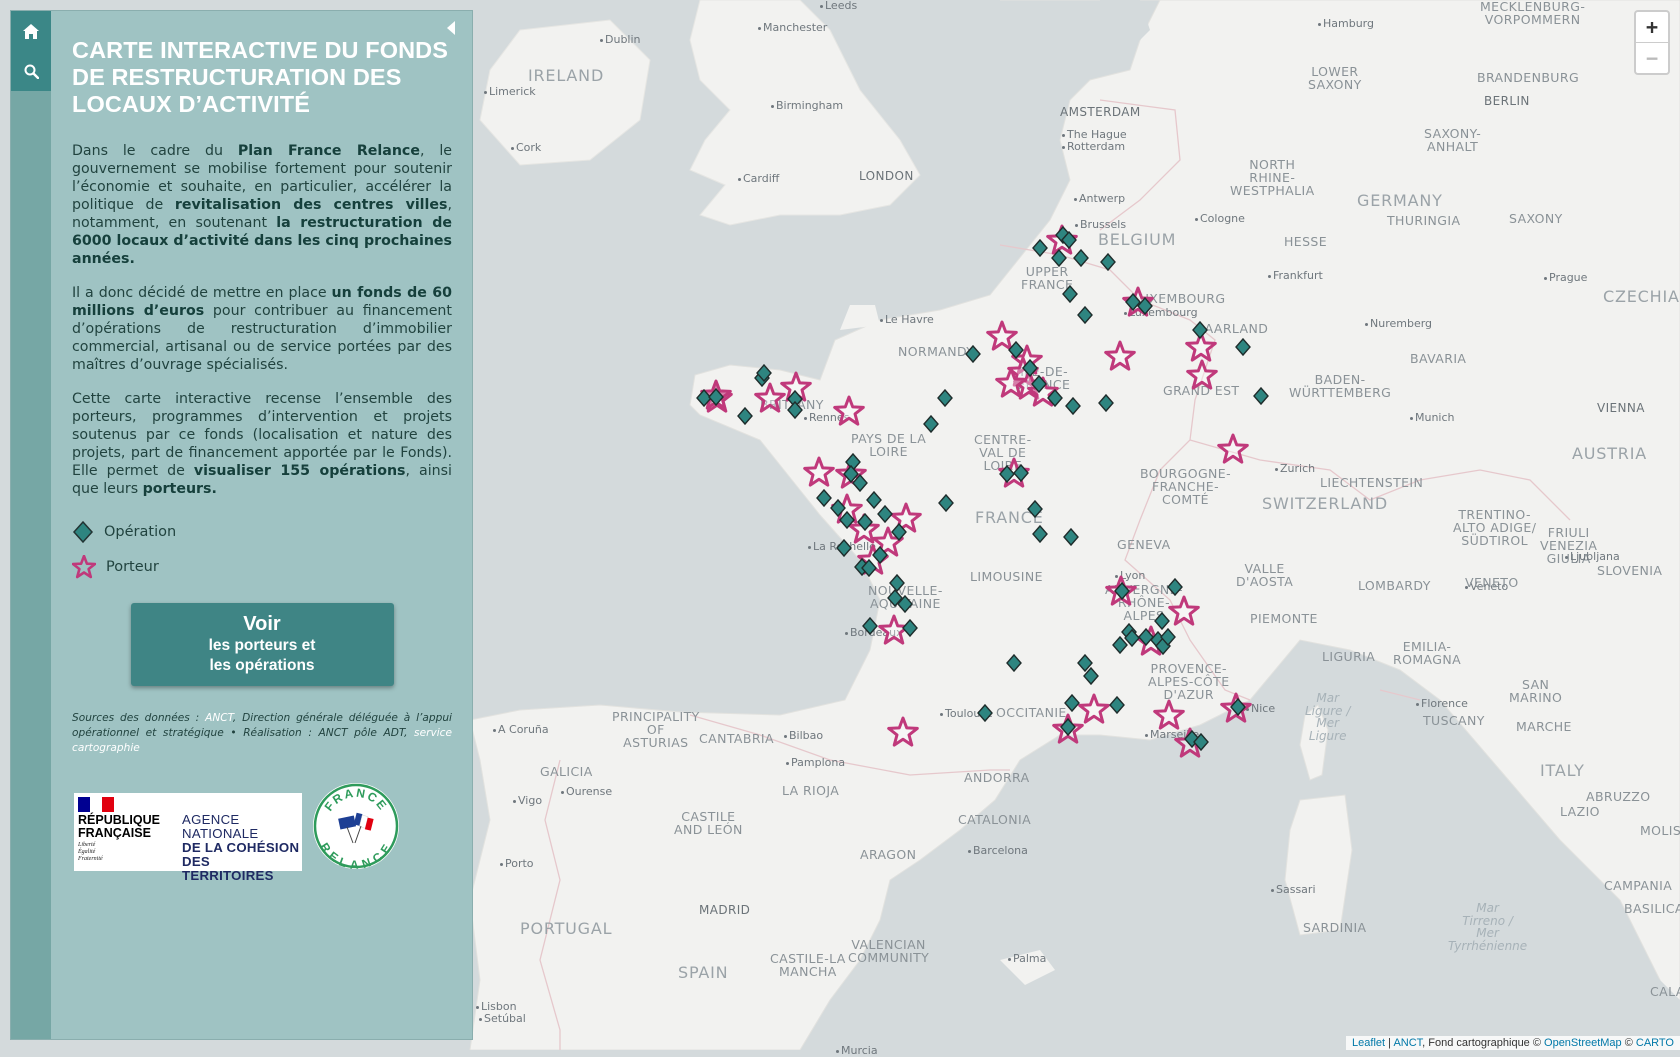 The width and height of the screenshot is (1680, 1057). Describe the element at coordinates (1628, 1043) in the screenshot. I see `text-segment: ©` at that location.